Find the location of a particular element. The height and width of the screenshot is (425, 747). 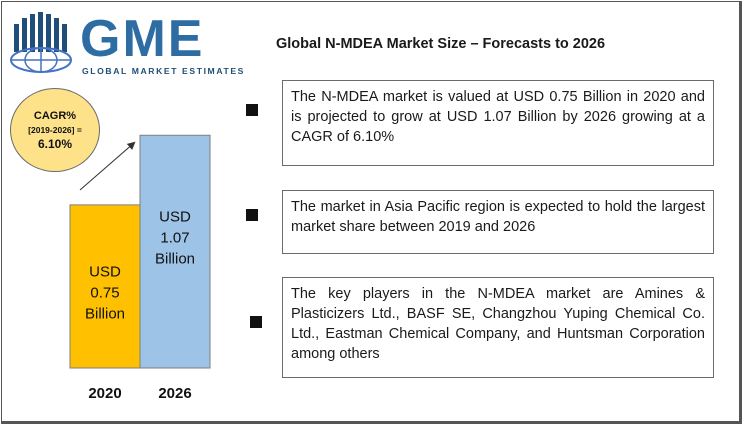

cagr-label: CAGR% is located at coordinates (55, 115).